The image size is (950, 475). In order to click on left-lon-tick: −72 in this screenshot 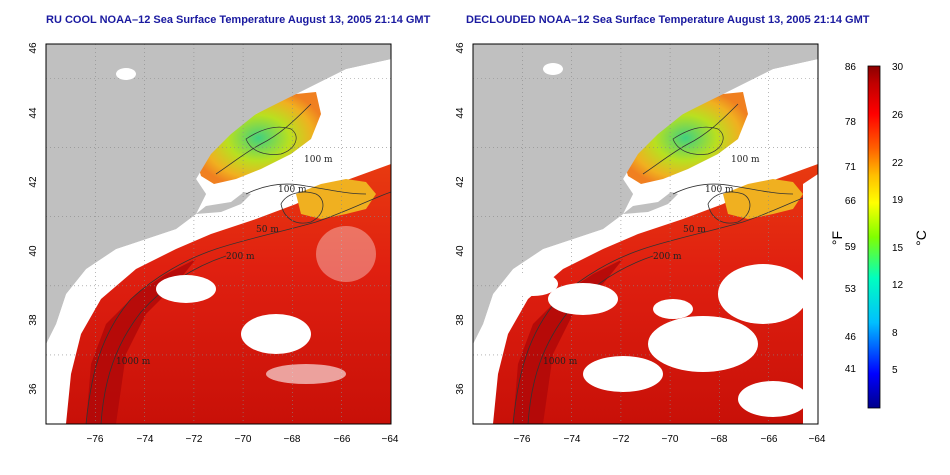, I will do `click(194, 439)`.